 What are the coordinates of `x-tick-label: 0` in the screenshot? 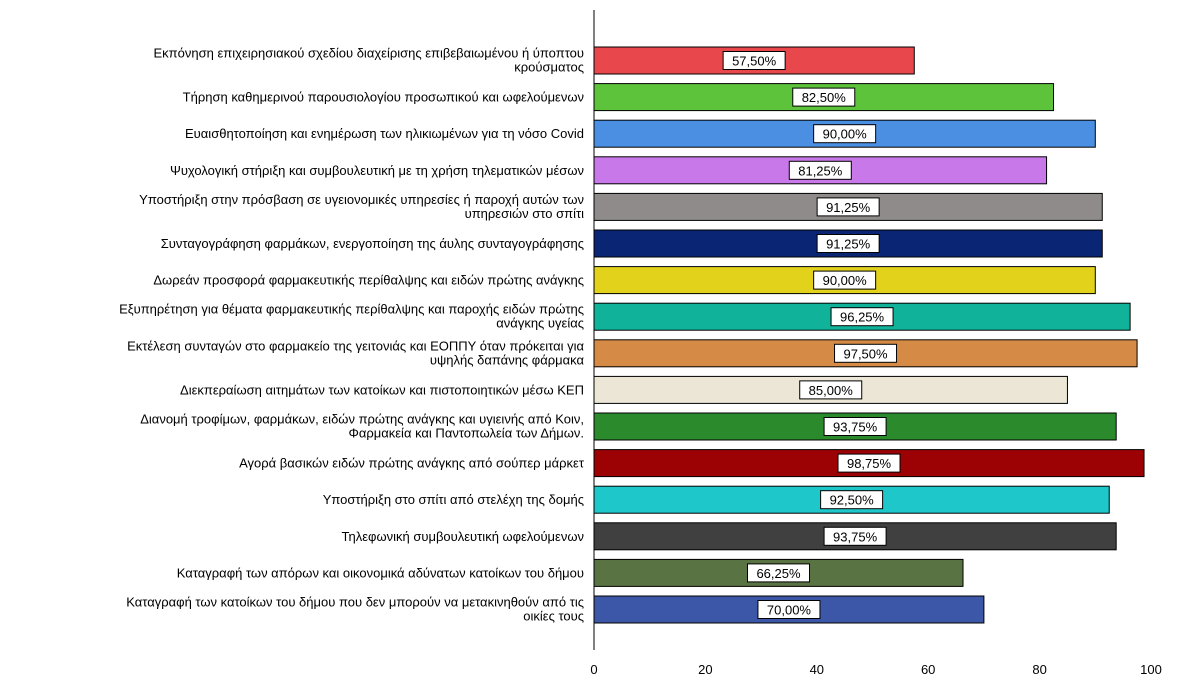 It's located at (593, 669).